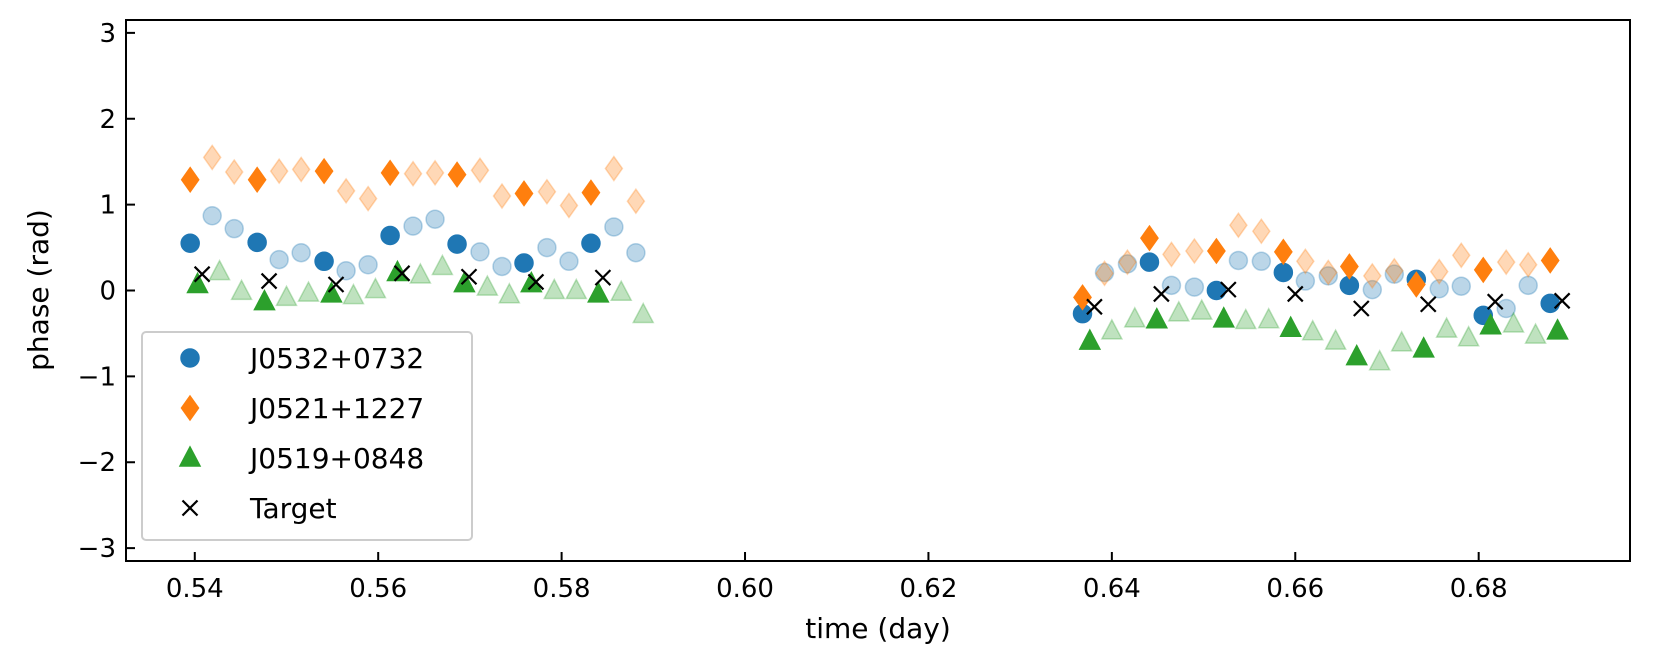 This screenshot has height=666, width=1660. Describe the element at coordinates (38, 290) in the screenshot. I see `y-axis-title: phase (rad)` at that location.